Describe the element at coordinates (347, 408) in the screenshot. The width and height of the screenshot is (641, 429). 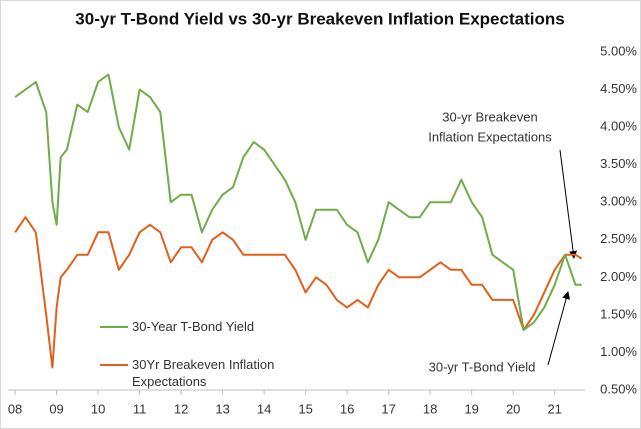
I see `x-tick-label: 16` at that location.